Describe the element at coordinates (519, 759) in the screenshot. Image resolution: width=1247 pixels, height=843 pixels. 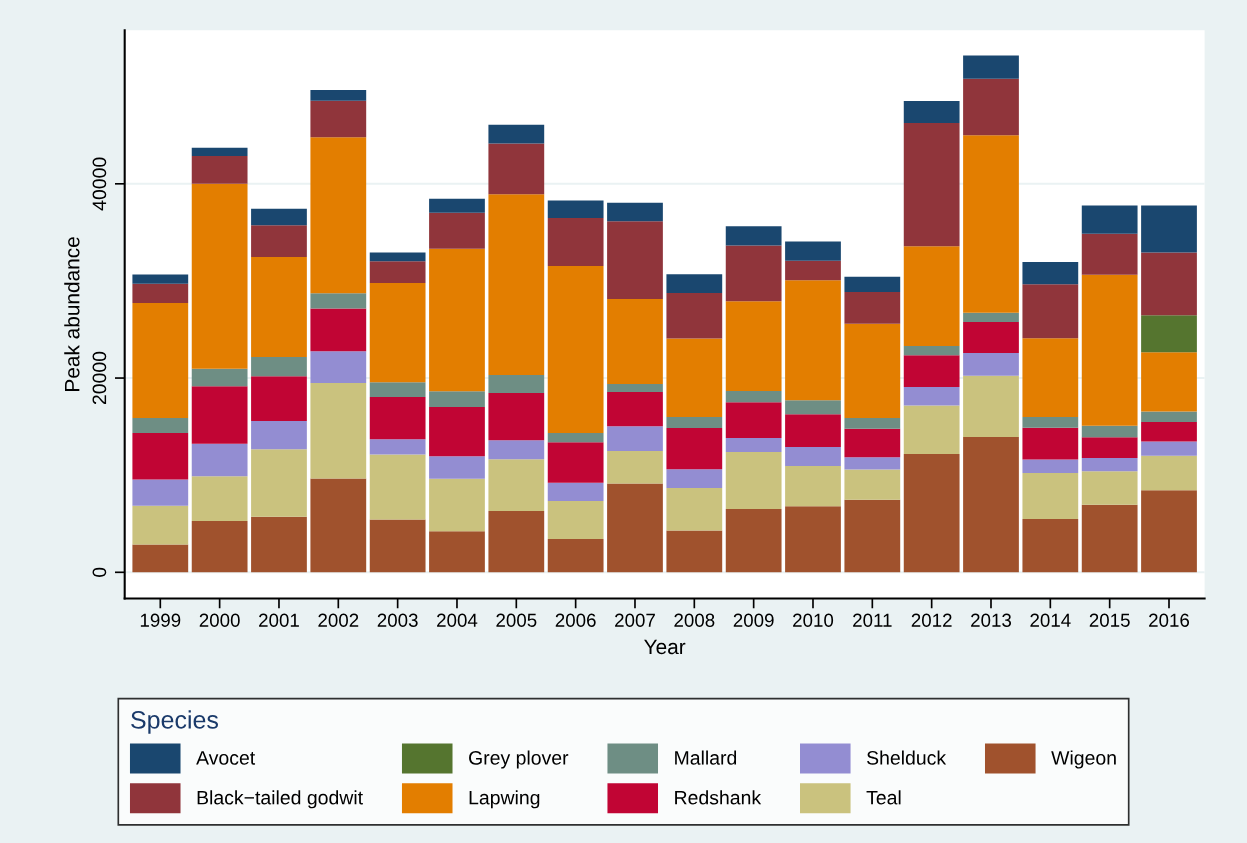
I see `legend-label: Grey plover` at that location.